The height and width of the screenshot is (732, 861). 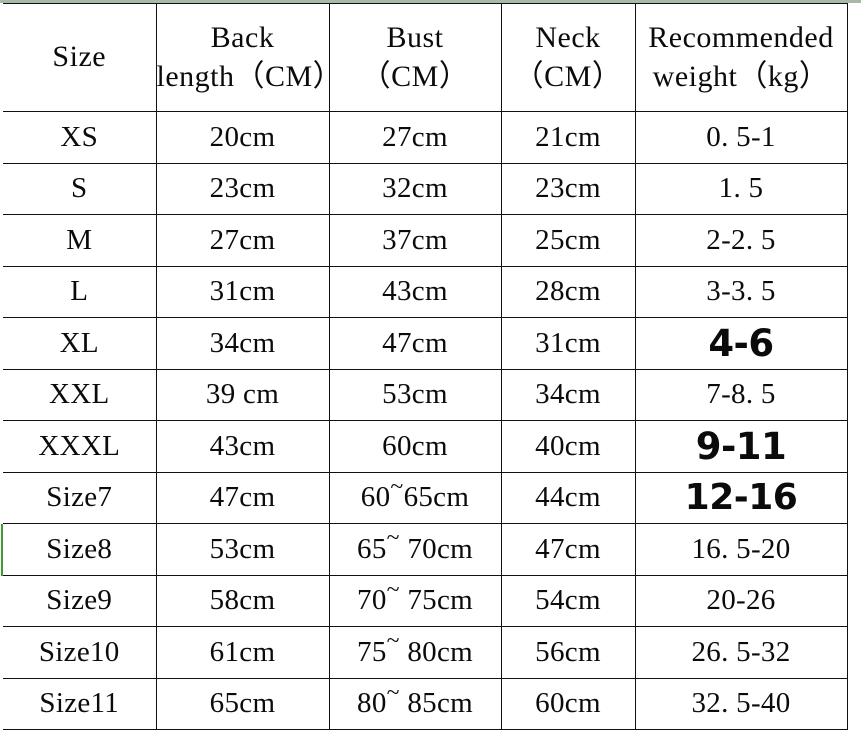 I want to click on cell-bust: 53cm, so click(x=415, y=394).